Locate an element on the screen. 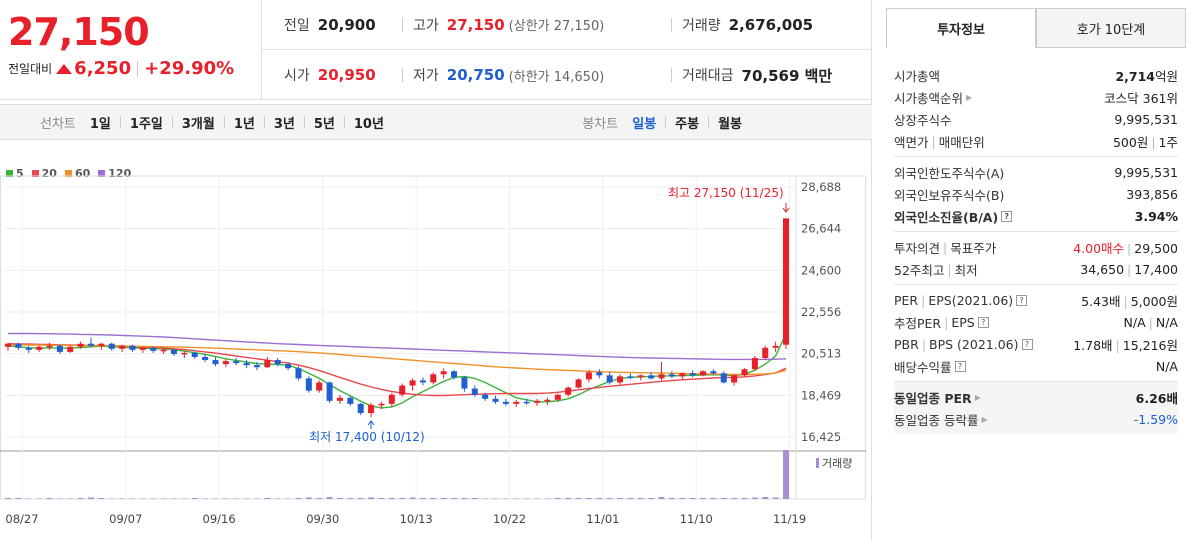  candle-chart-label: 봉차트 is located at coordinates (600, 124).